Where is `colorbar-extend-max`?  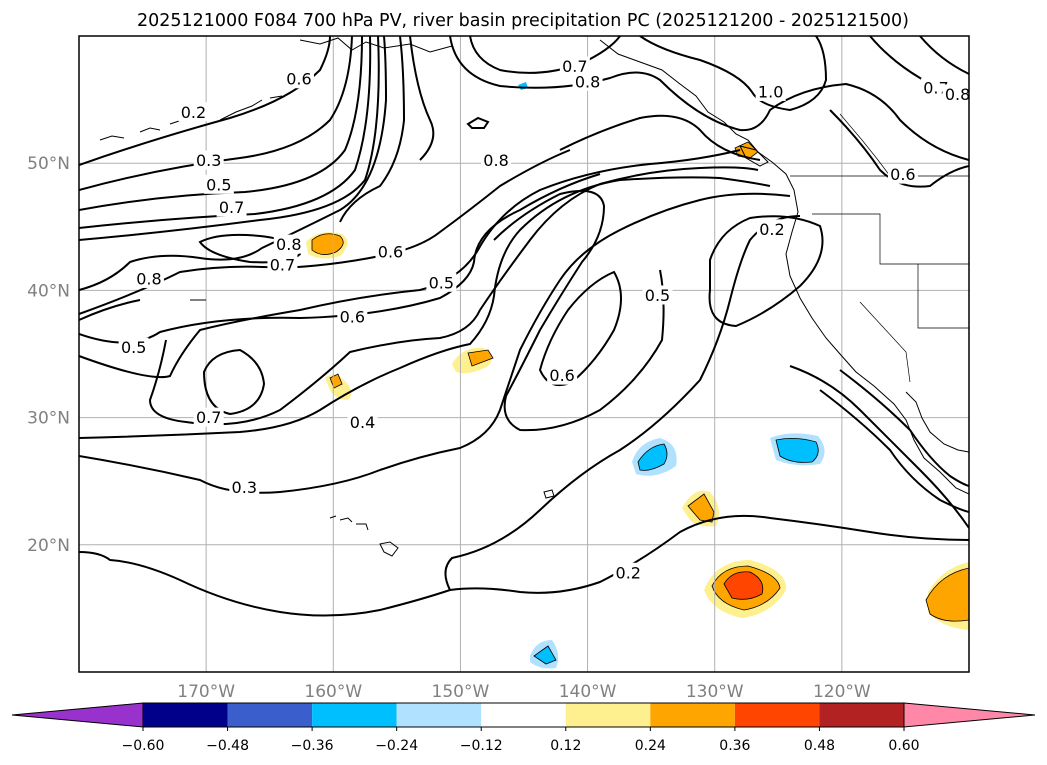
colorbar-extend-max is located at coordinates (969, 715).